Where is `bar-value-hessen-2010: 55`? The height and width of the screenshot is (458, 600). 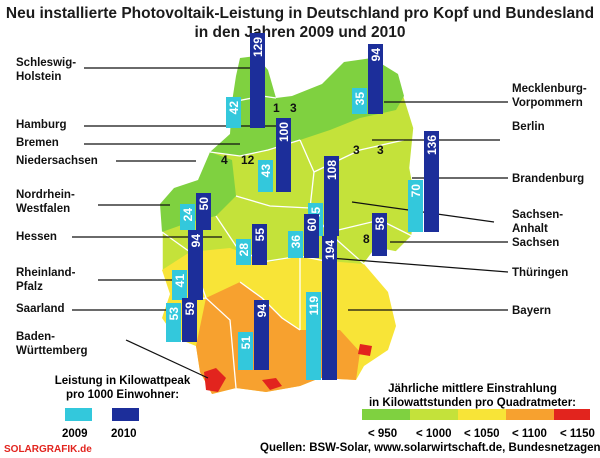 bar-value-hessen-2010: 55 is located at coordinates (260, 235).